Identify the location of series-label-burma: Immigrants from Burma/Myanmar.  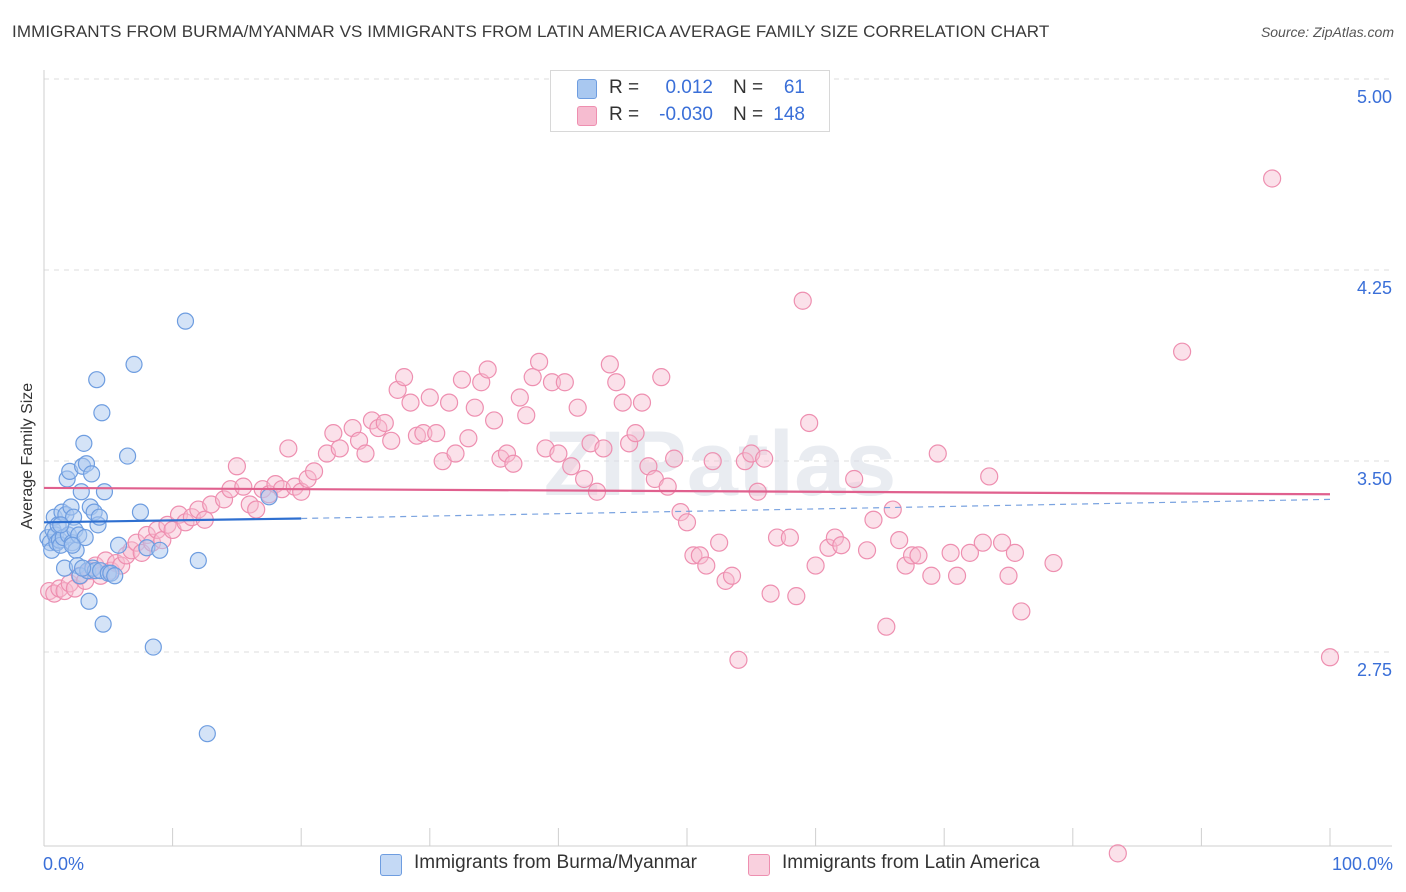
(555, 862).